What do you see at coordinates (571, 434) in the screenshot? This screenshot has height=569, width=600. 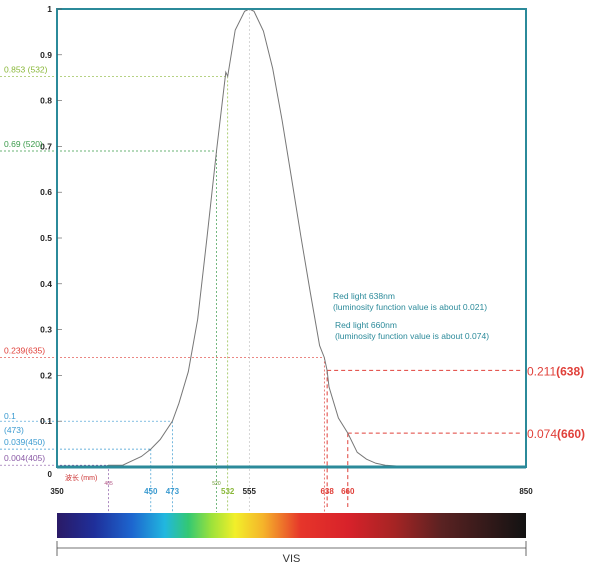 I see `right-marker-wl: (660)` at bounding box center [571, 434].